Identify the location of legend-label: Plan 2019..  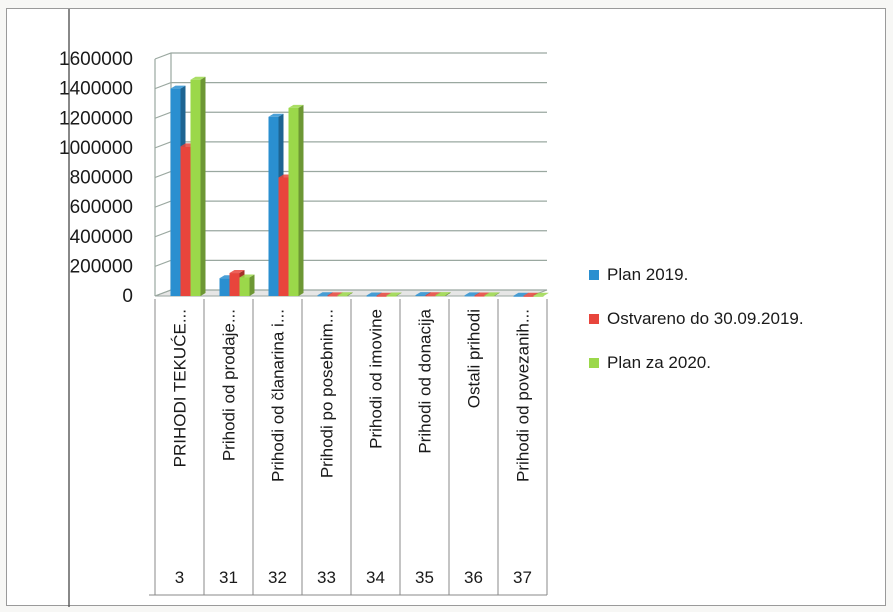
(647, 274).